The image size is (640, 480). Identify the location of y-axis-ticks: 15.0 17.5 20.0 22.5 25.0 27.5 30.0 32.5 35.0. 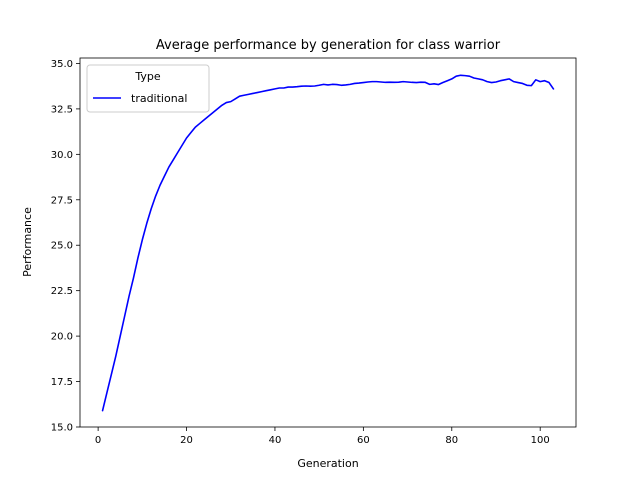
(65, 246).